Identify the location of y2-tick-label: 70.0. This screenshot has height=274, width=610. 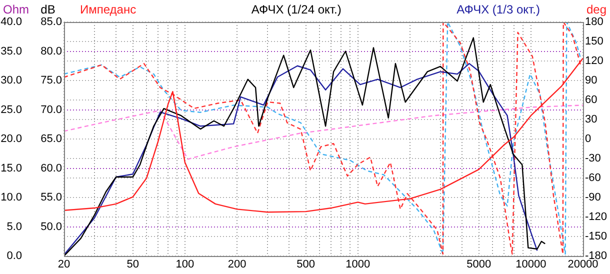
(51, 110).